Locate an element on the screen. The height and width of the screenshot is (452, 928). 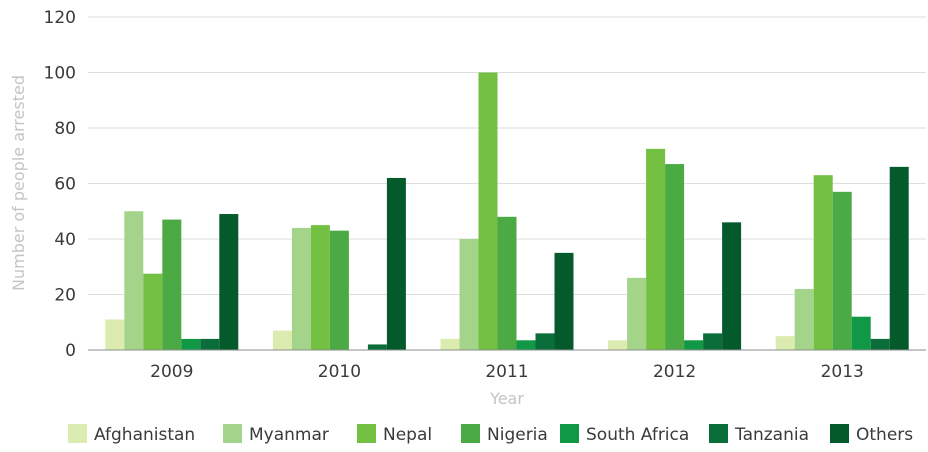
y-axis-ticks: 0 20 40 60 80 100 120 is located at coordinates (60, 184).